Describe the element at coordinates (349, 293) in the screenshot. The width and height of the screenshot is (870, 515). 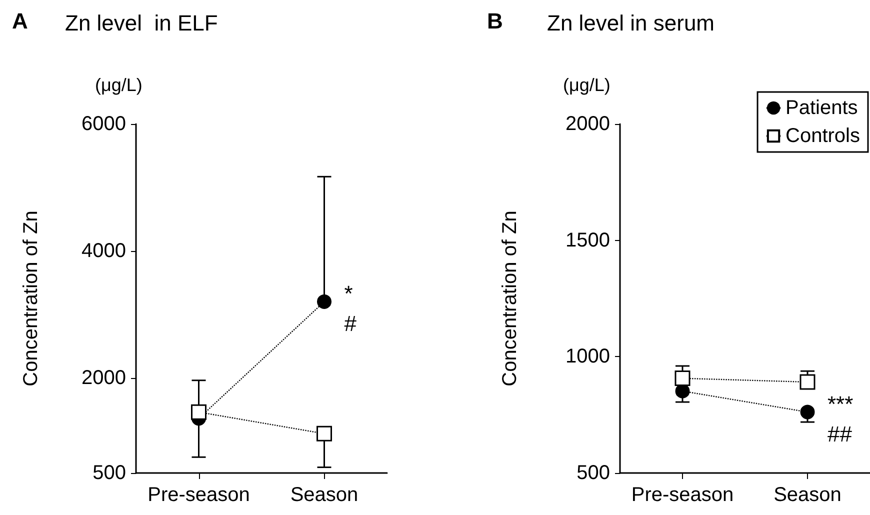
I see `annotation: *` at that location.